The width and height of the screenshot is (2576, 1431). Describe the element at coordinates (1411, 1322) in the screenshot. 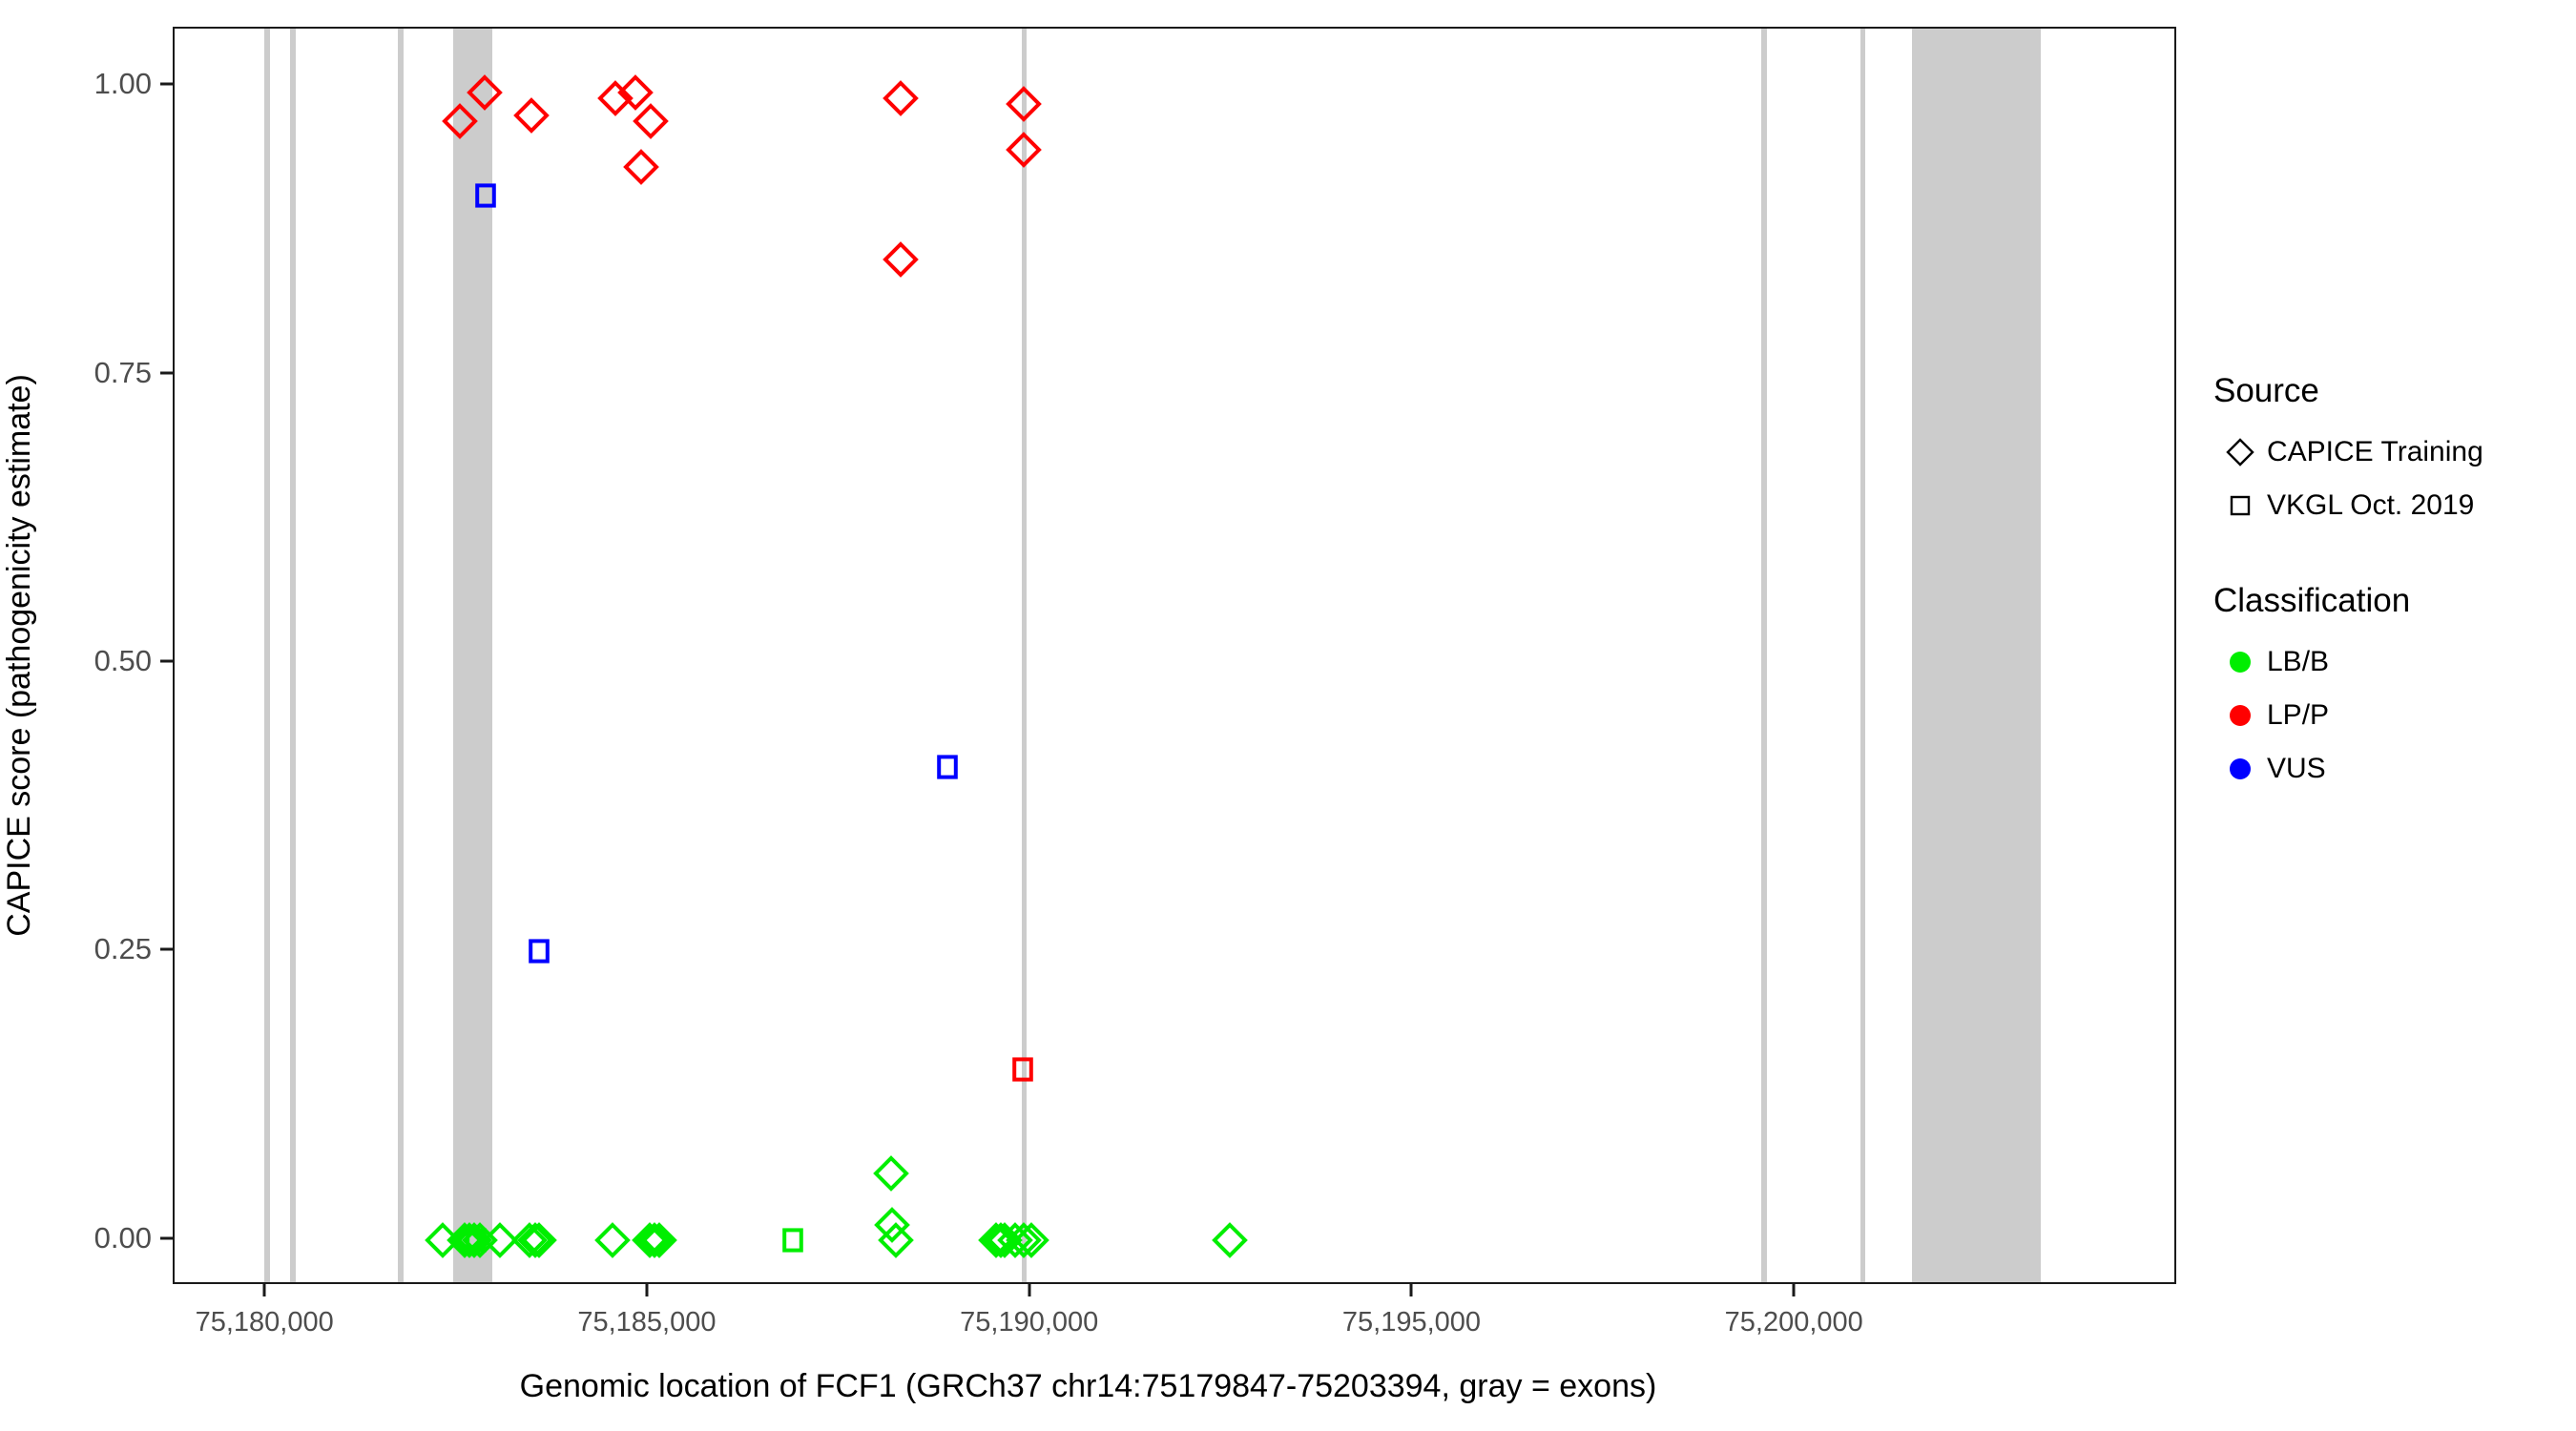

I see `x-tick-label: 75,195,000` at that location.